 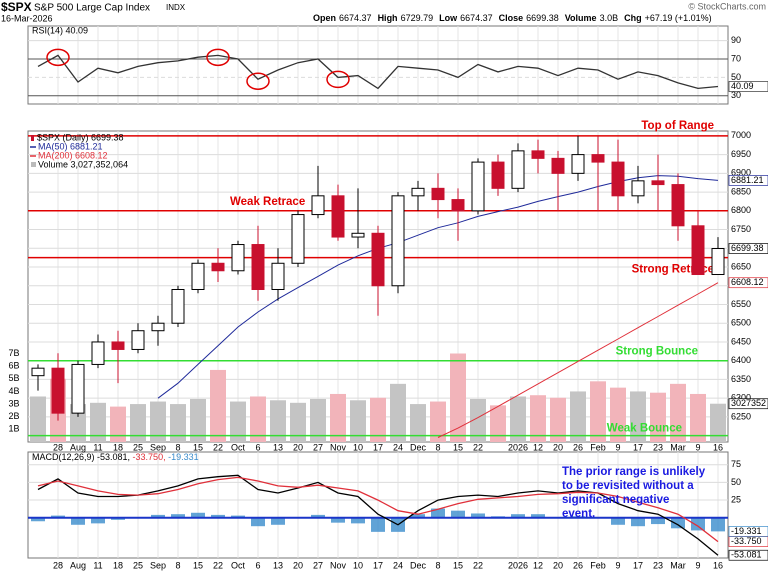 I want to click on volume-tick-label: 4B, so click(x=13, y=391).